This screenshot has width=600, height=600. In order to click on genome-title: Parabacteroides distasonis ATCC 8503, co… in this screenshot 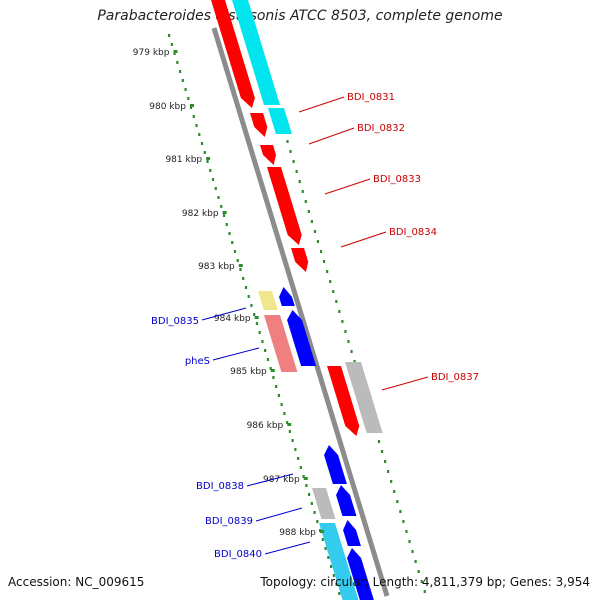, I will do `click(300, 16)`.